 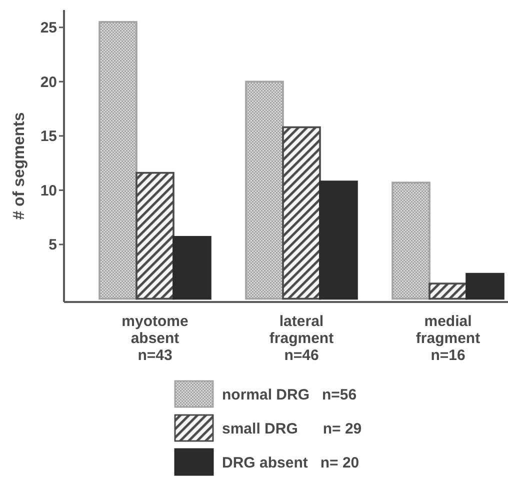 I want to click on legend-label: small DRG n= 29, so click(x=292, y=429).